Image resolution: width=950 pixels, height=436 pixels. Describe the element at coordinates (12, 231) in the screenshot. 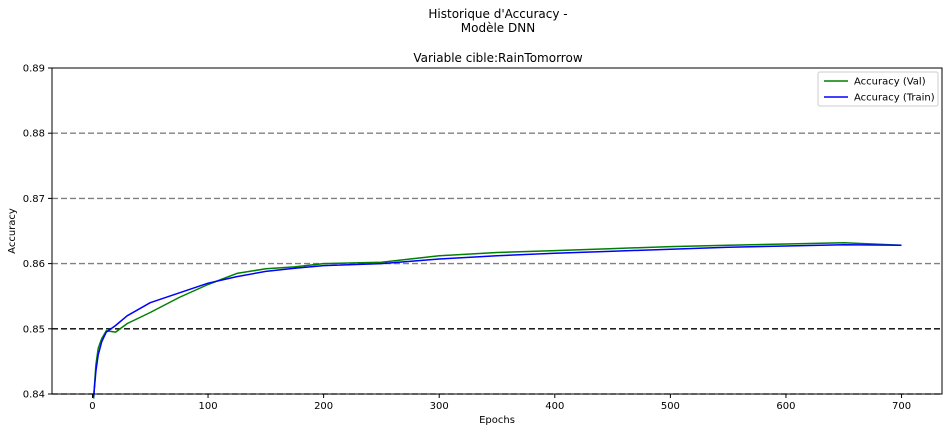

I see `y-axis-label: Accuracy` at that location.